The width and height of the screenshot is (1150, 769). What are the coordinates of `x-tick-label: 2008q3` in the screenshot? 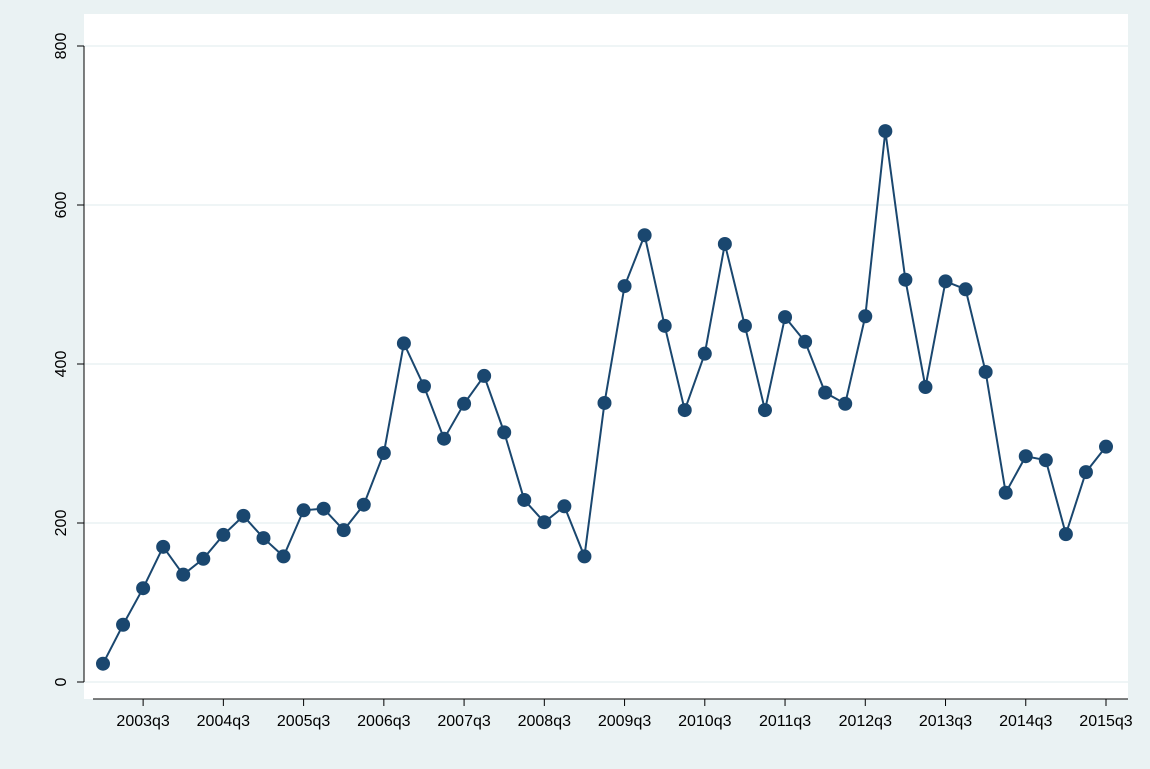 It's located at (544, 721).